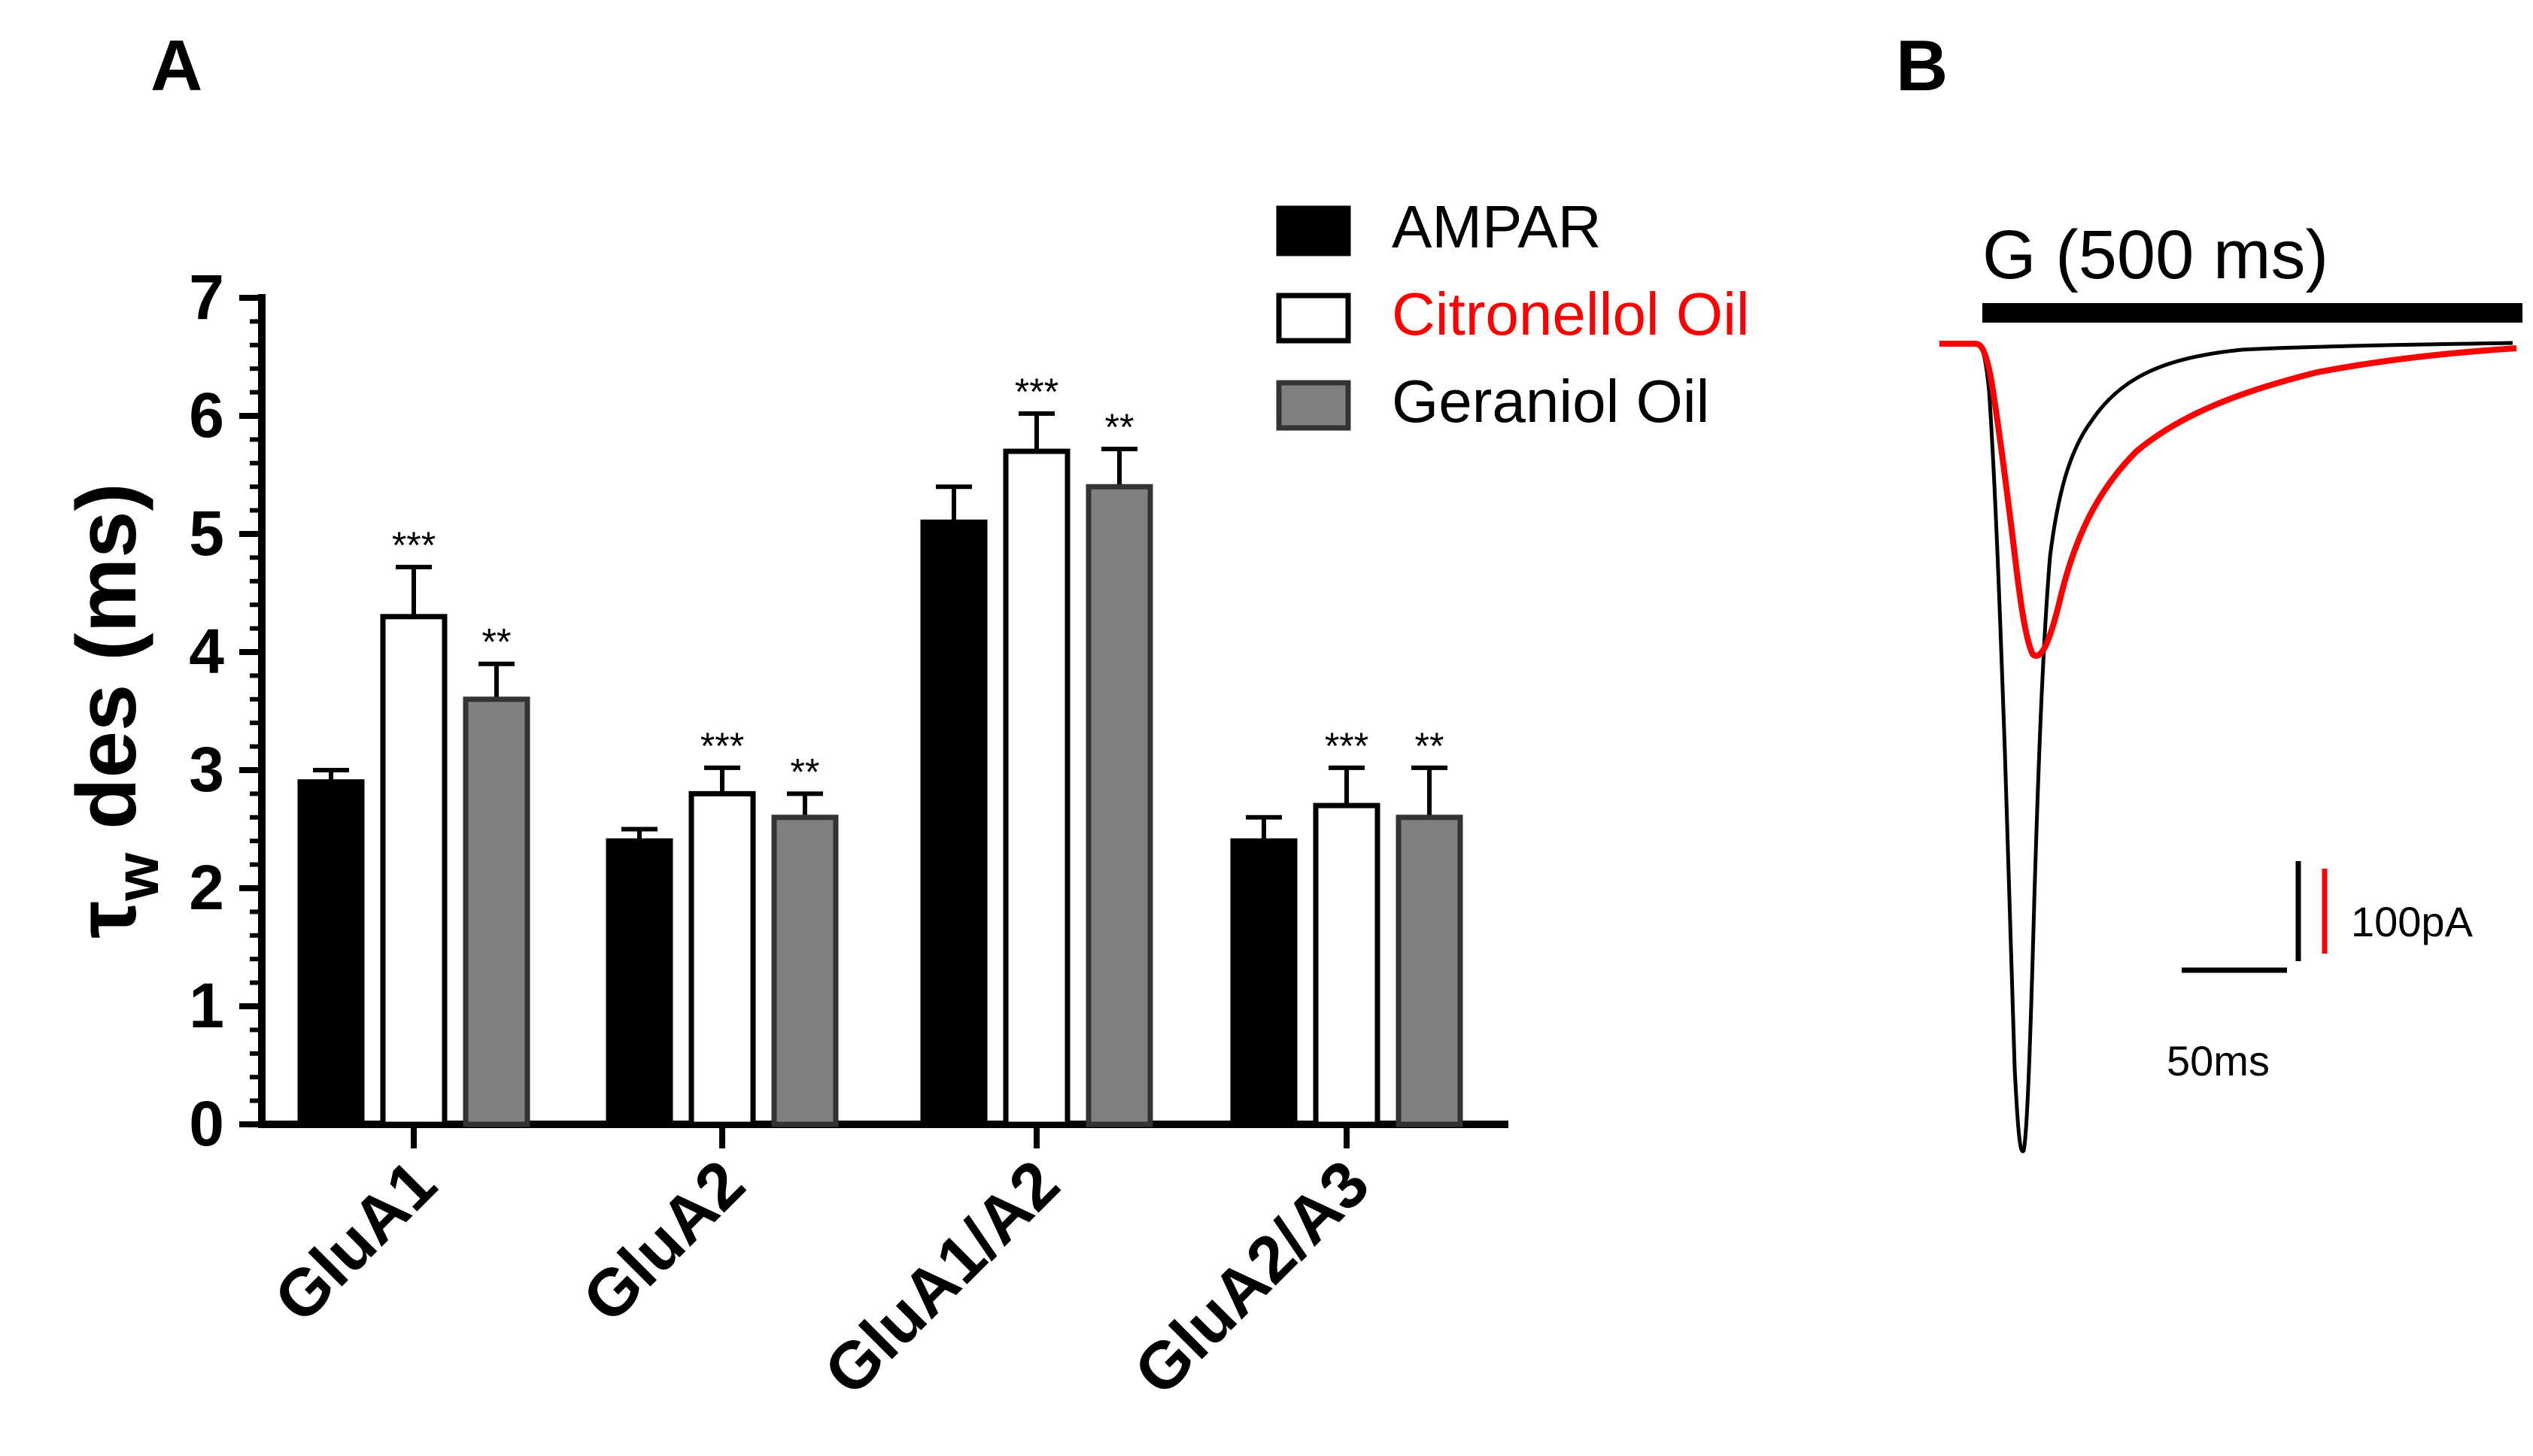  Describe the element at coordinates (106, 920) in the screenshot. I see `y-axis-label-symbol: τ` at that location.